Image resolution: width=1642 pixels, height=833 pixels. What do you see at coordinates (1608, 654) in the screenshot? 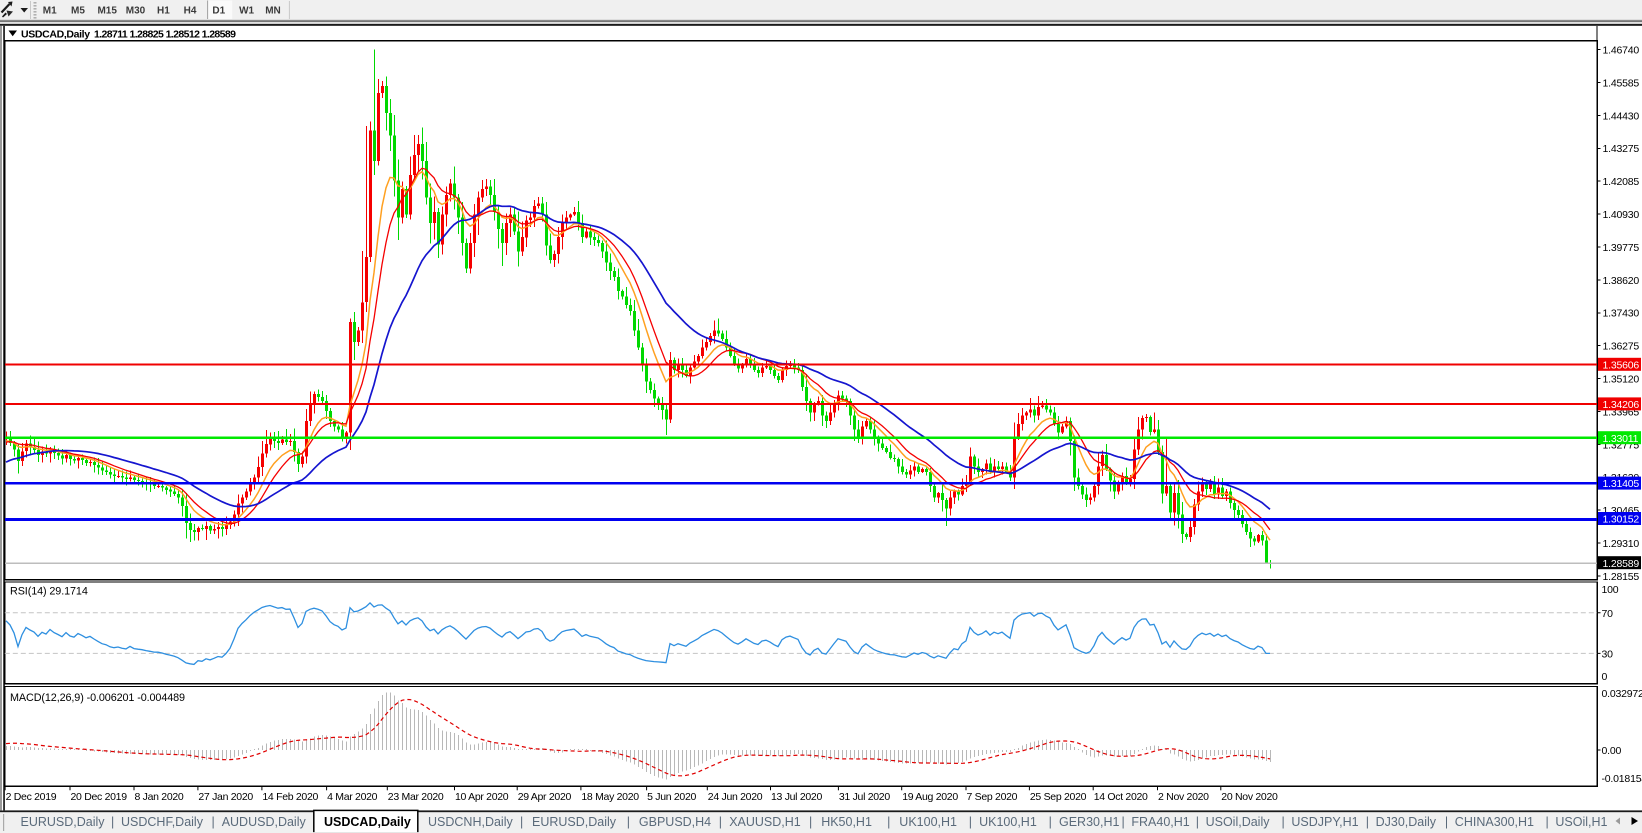
I see `svg-text: 30` at bounding box center [1608, 654].